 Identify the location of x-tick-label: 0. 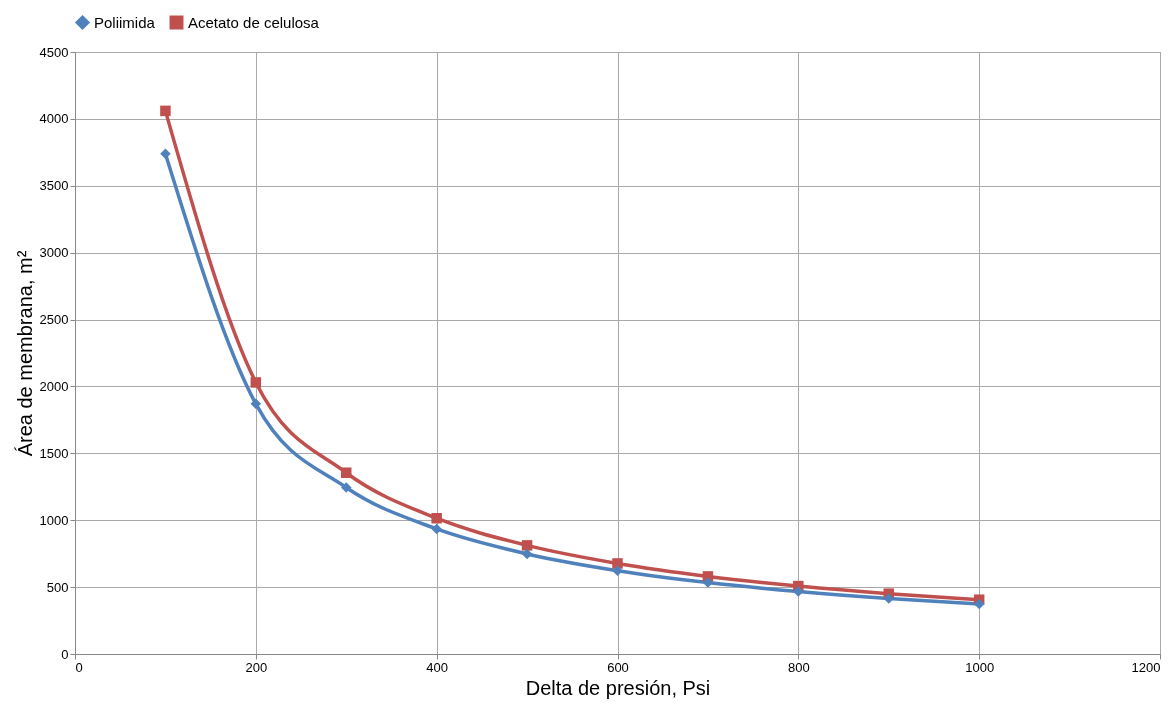
(79, 667).